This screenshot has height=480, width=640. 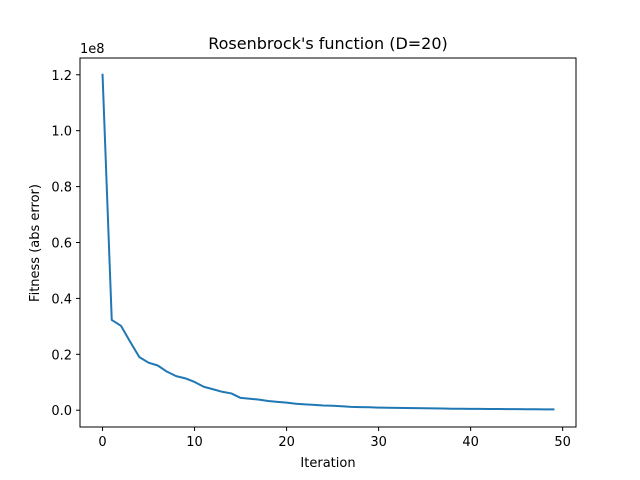 What do you see at coordinates (61, 244) in the screenshot?
I see `y-tick-label: 0.6` at bounding box center [61, 244].